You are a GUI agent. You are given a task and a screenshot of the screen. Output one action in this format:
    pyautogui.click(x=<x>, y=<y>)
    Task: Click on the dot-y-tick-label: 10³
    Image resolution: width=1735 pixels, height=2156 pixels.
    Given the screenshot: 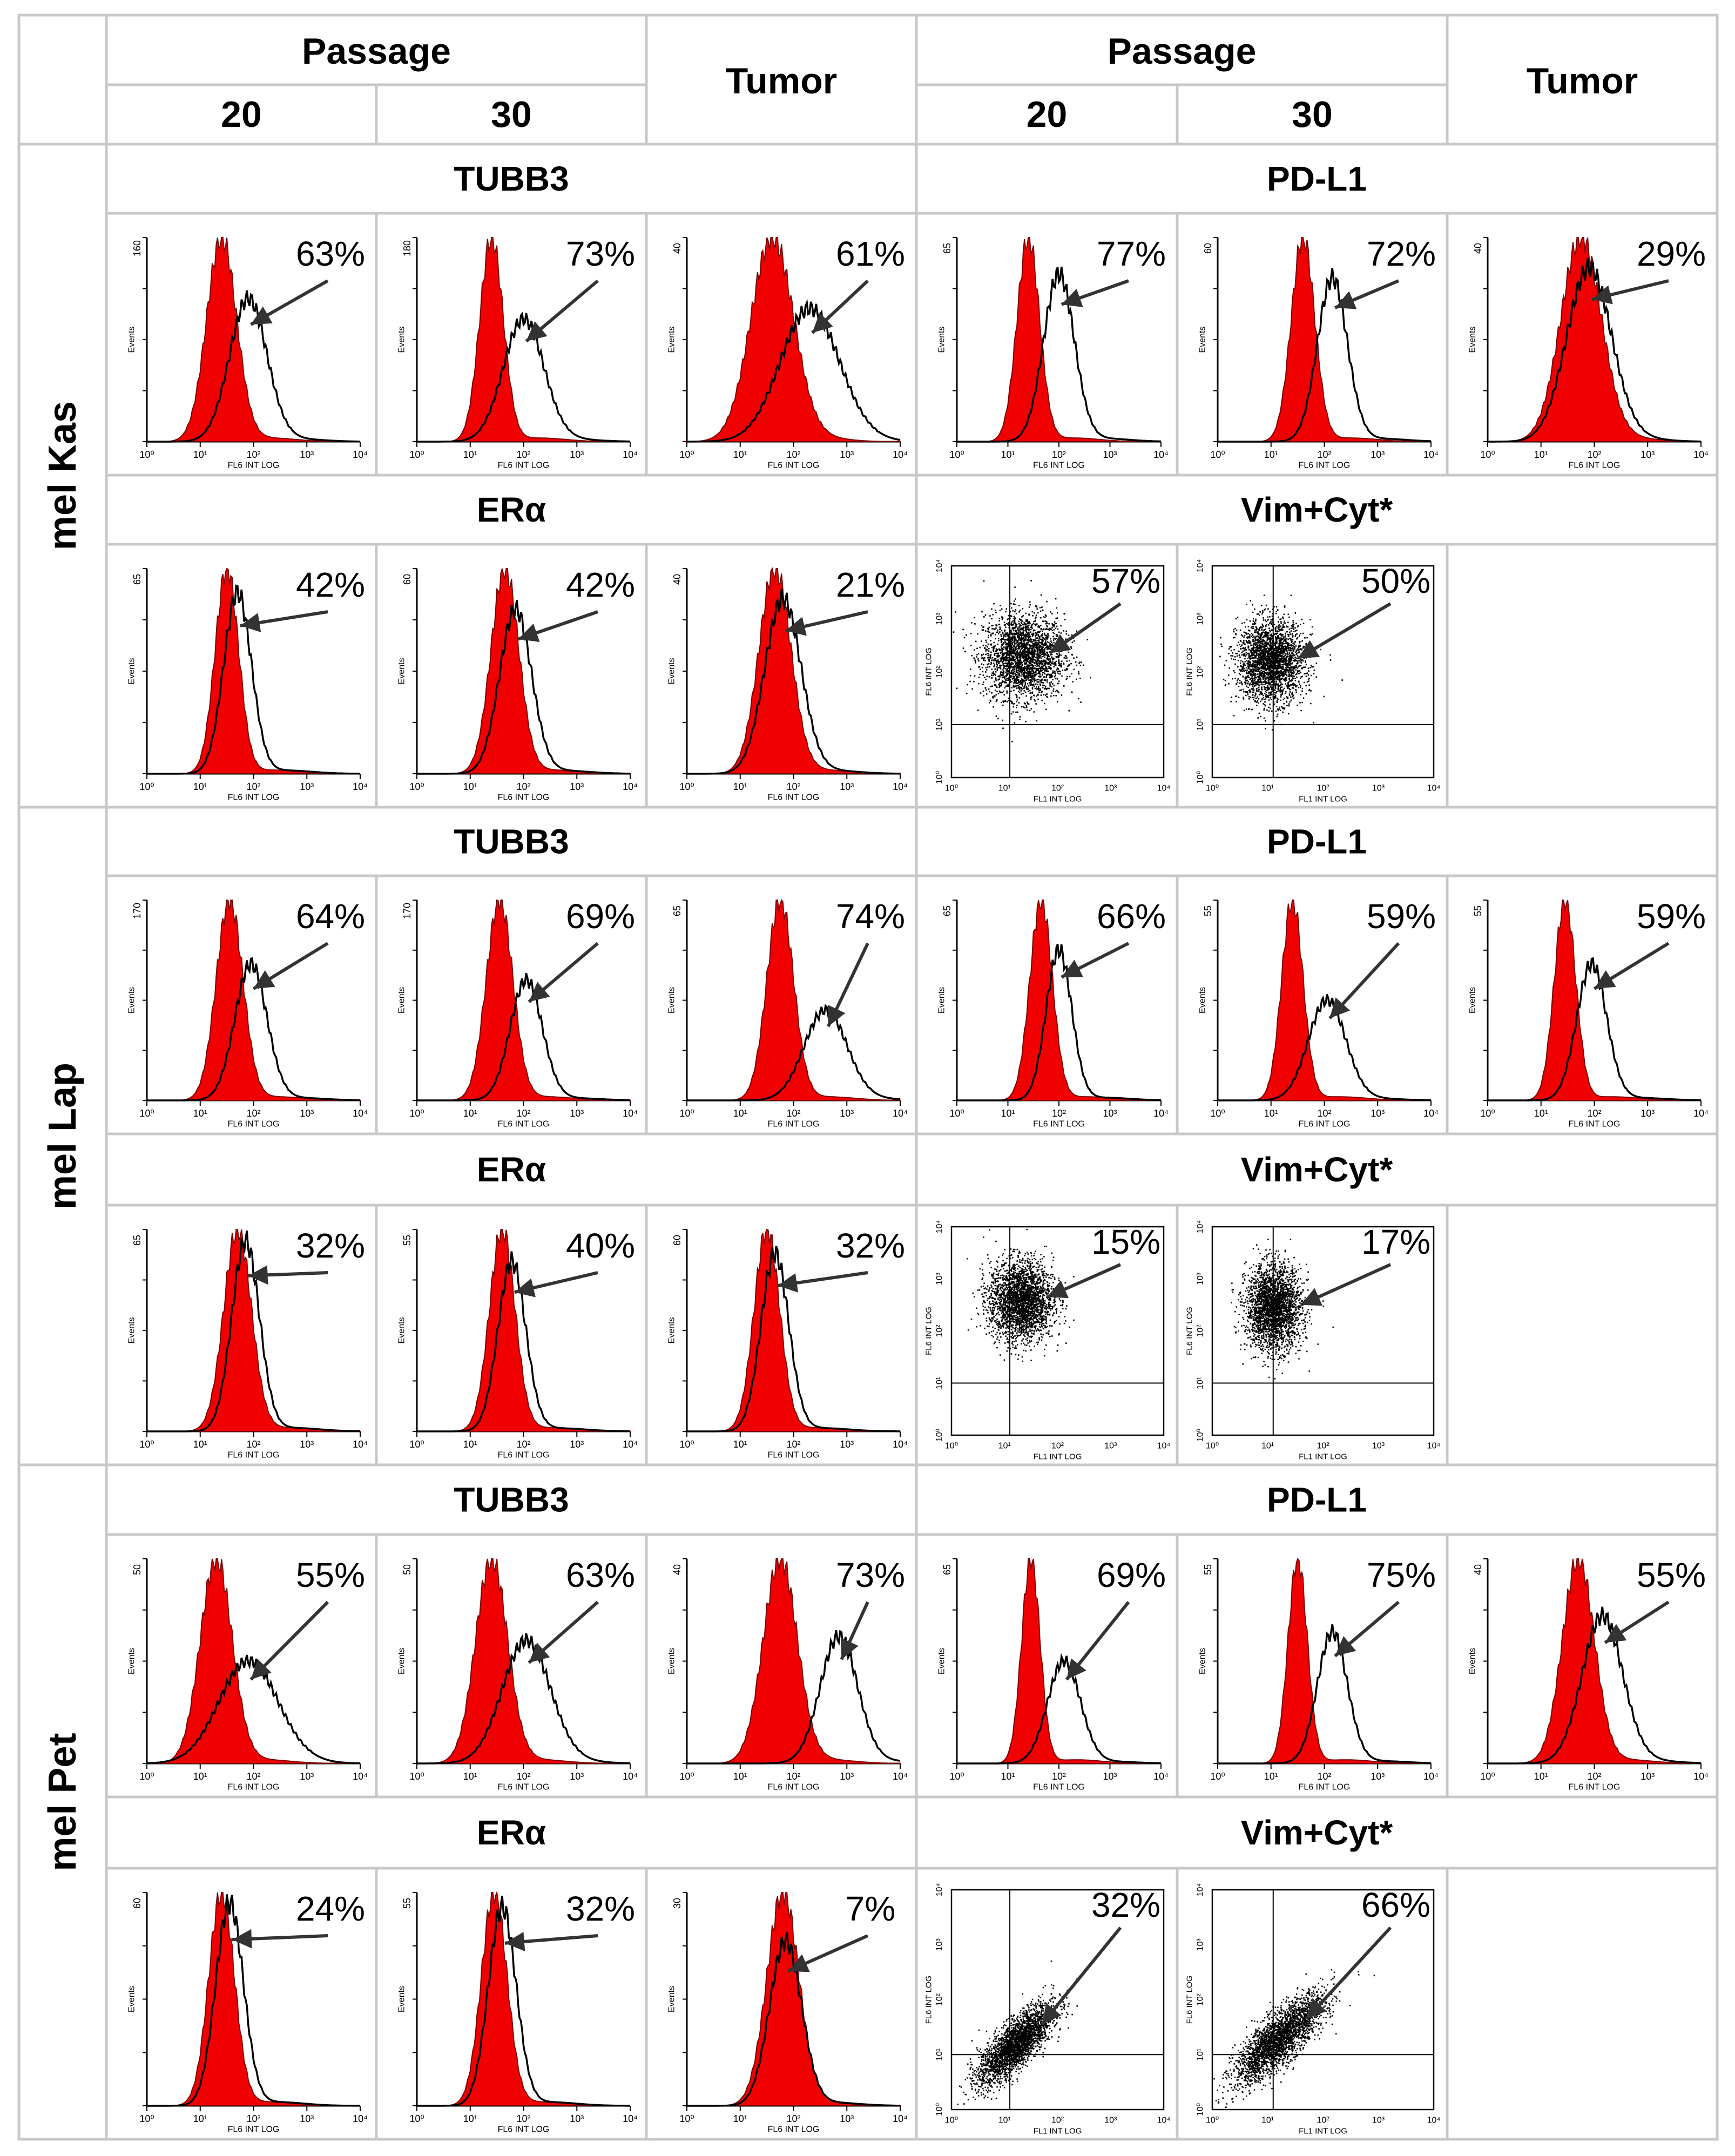 What is the action you would take?
    pyautogui.click(x=939, y=618)
    